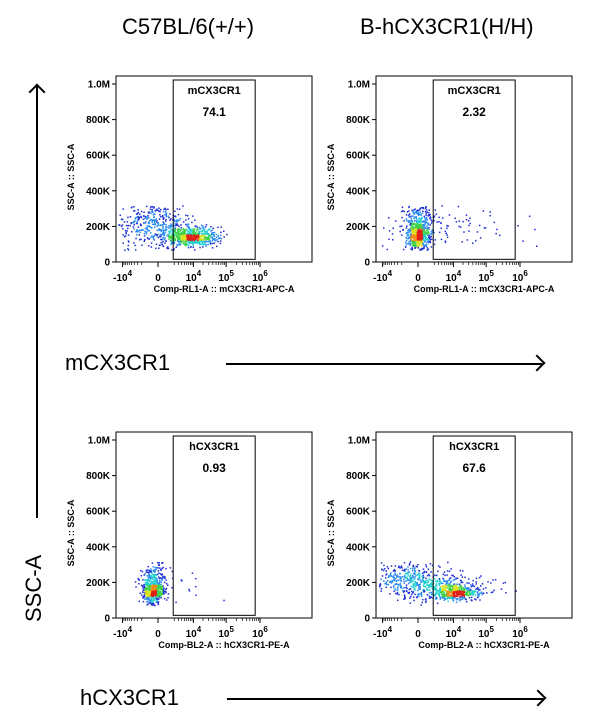 Image resolution: width=602 pixels, height=718 pixels. I want to click on gate-percent-label: 2.32, so click(475, 112).